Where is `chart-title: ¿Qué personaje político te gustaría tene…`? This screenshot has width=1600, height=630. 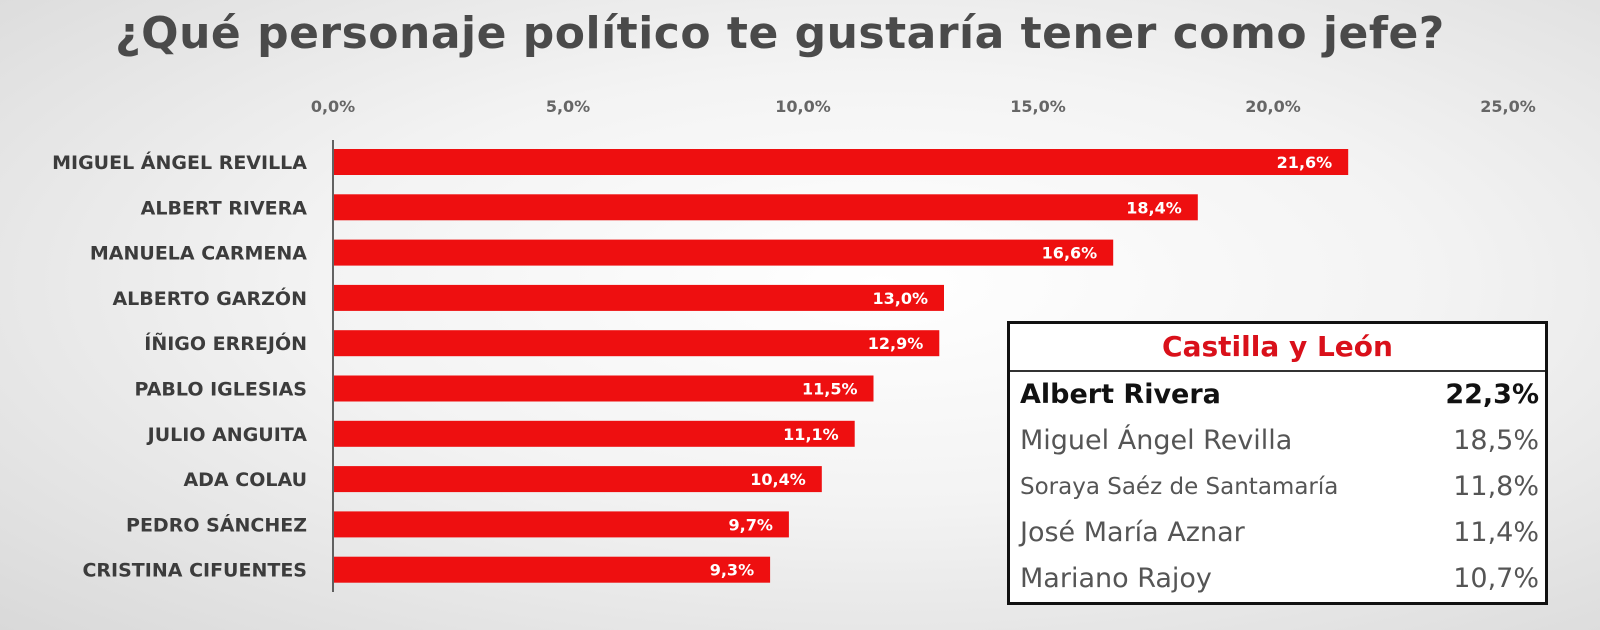 chart-title: ¿Qué personaje político te gustaría tene… is located at coordinates (780, 33).